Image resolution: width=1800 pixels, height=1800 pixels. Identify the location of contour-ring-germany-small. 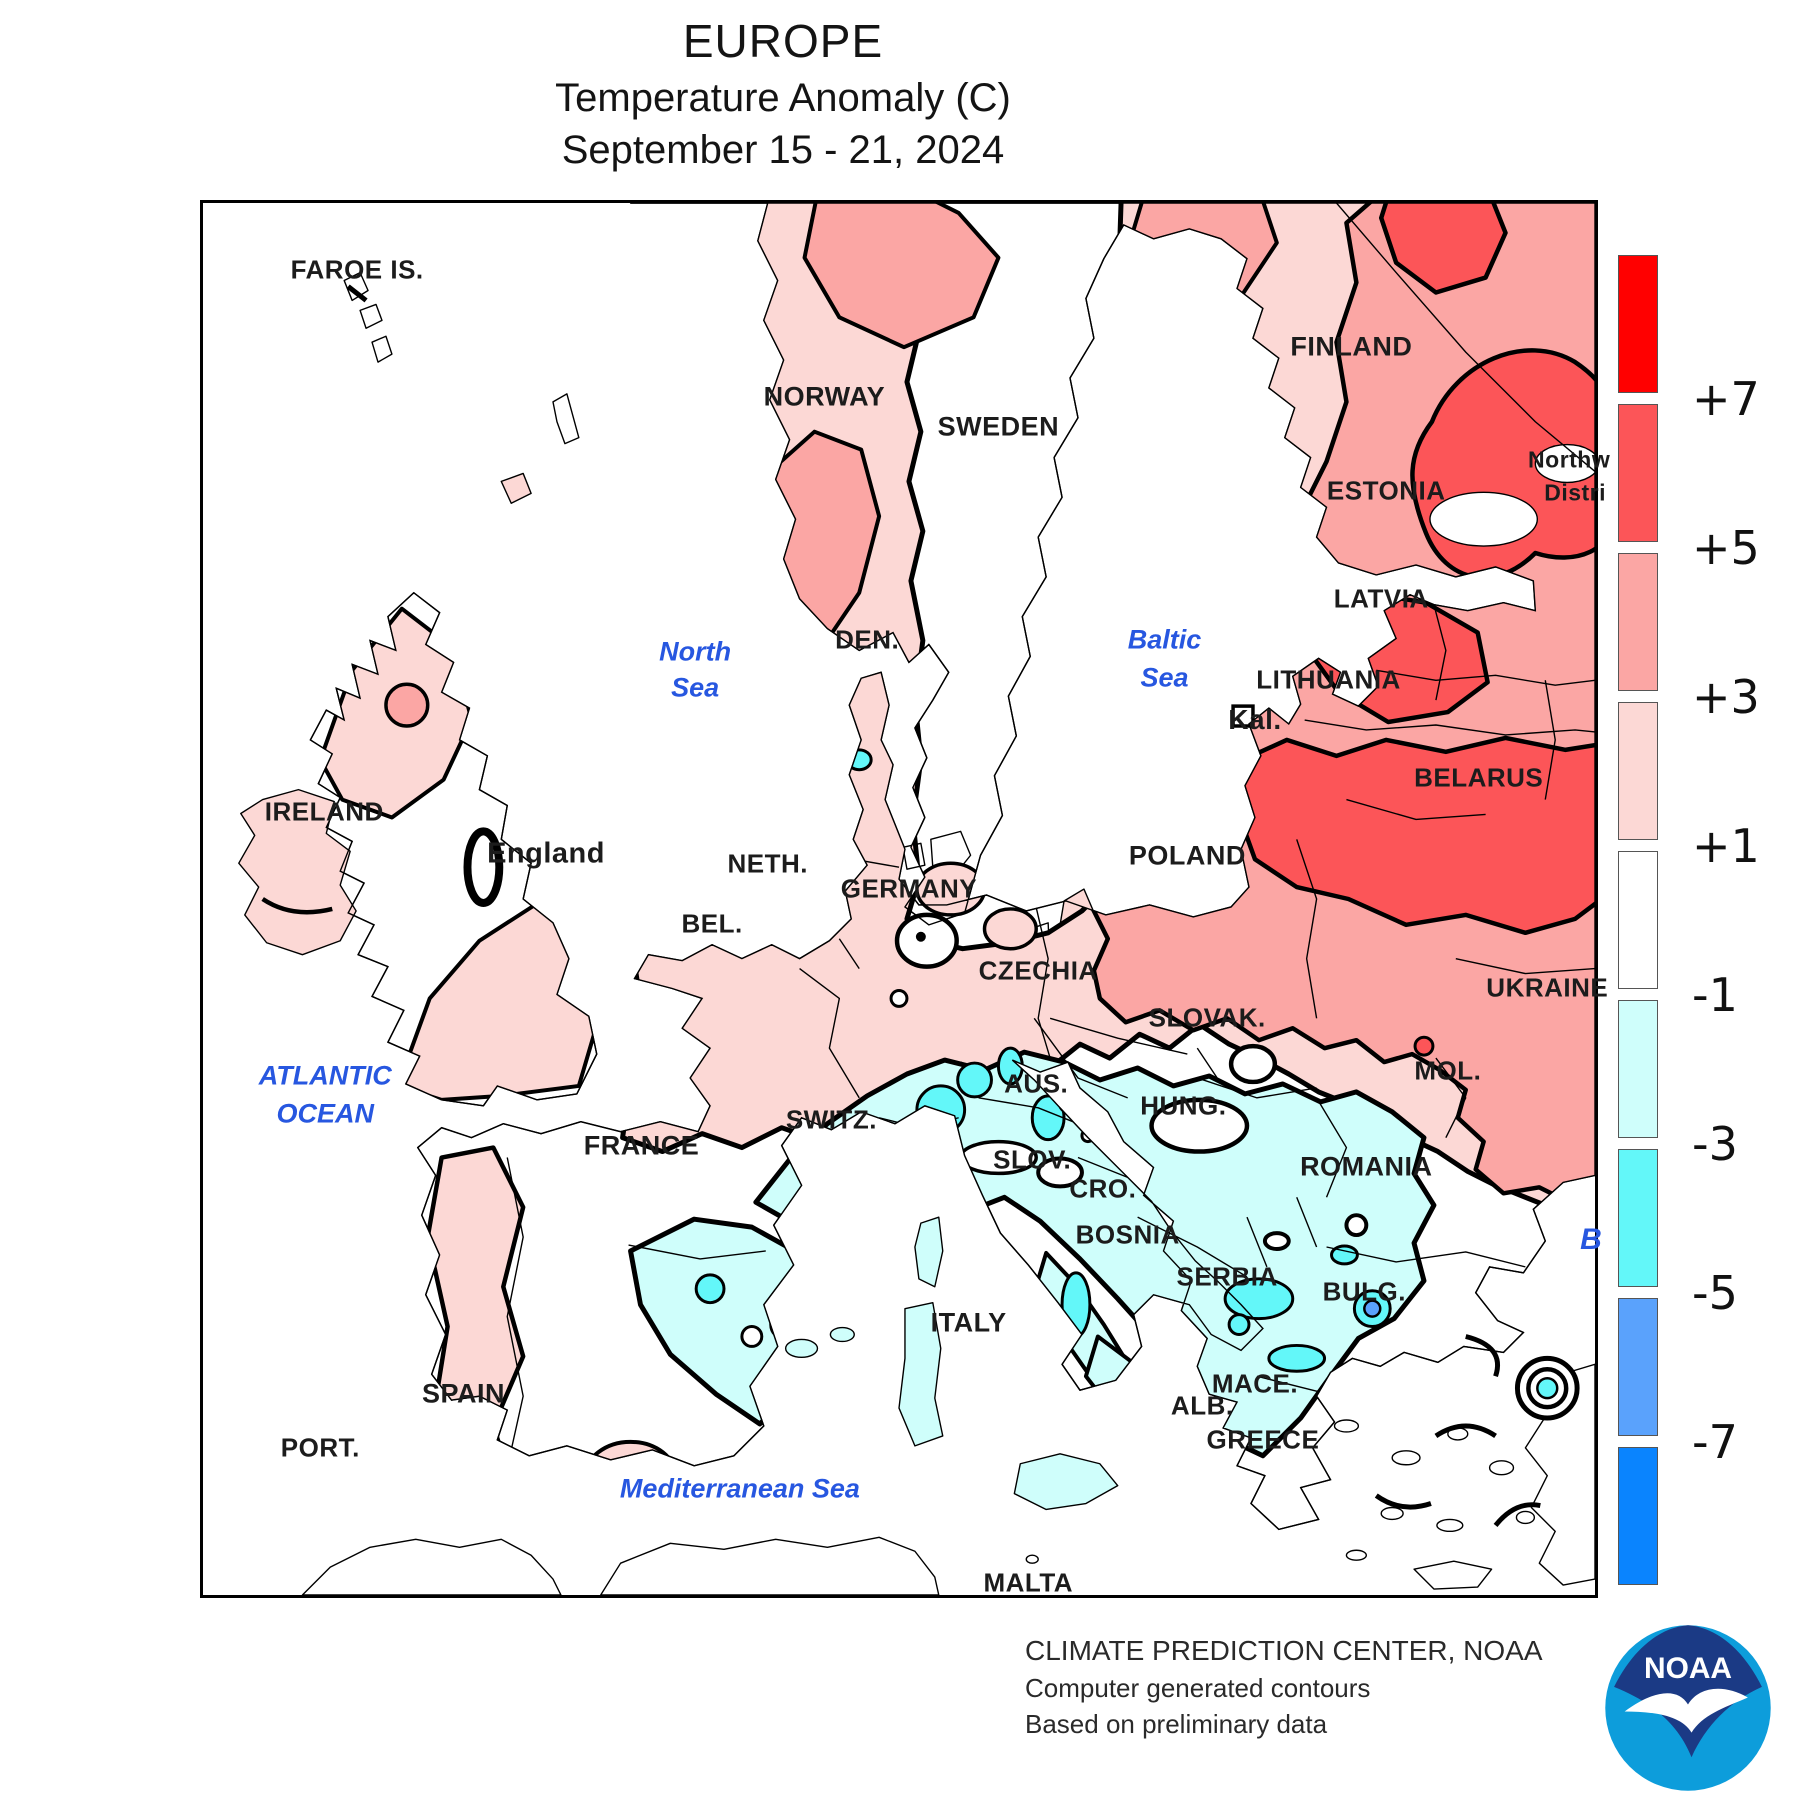
(899, 998).